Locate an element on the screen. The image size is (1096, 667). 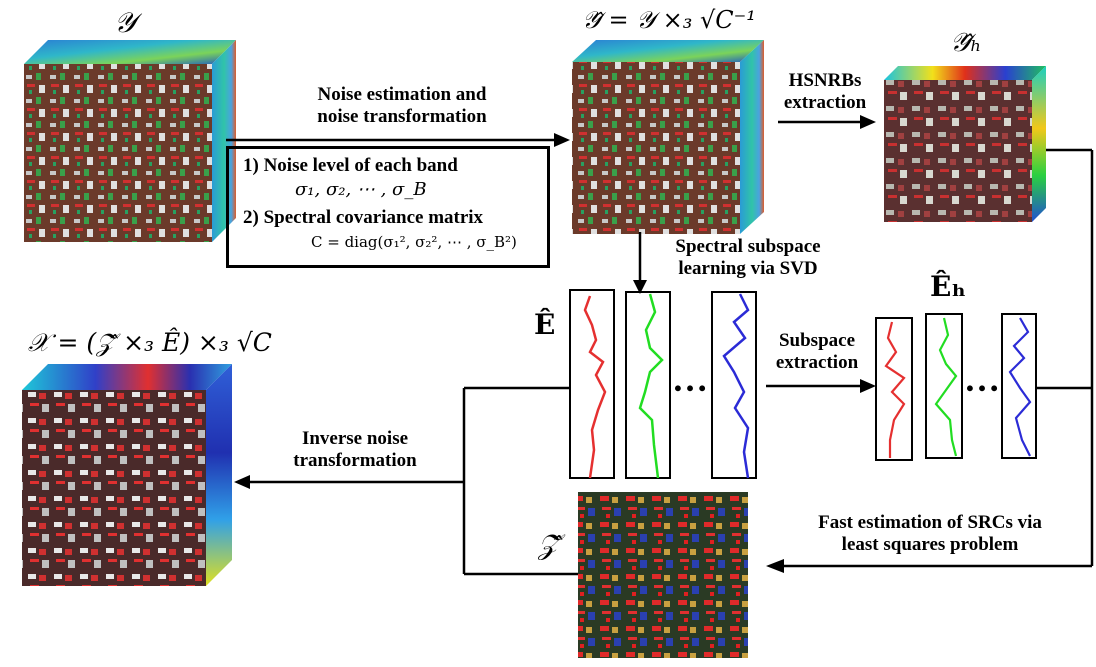
label-noise-estimation-line1: Noise estimation and is located at coordinates (402, 94).